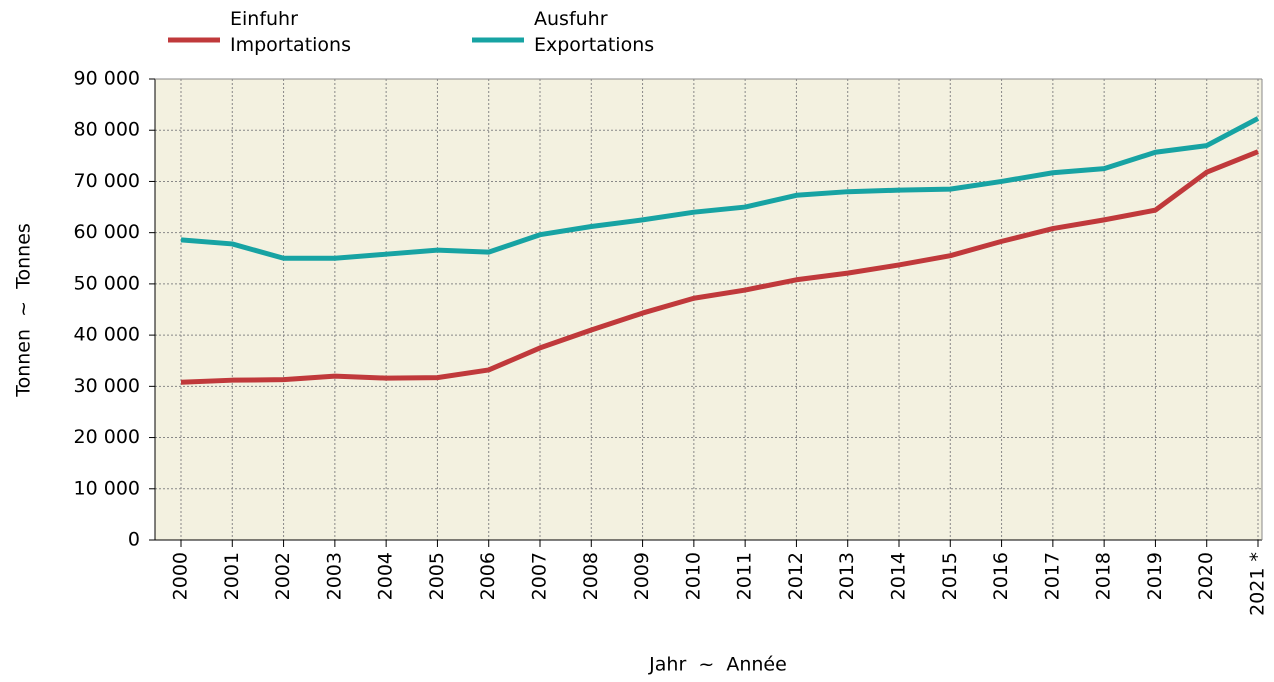  What do you see at coordinates (950, 576) in the screenshot?
I see `x-tick-label: 2015` at bounding box center [950, 576].